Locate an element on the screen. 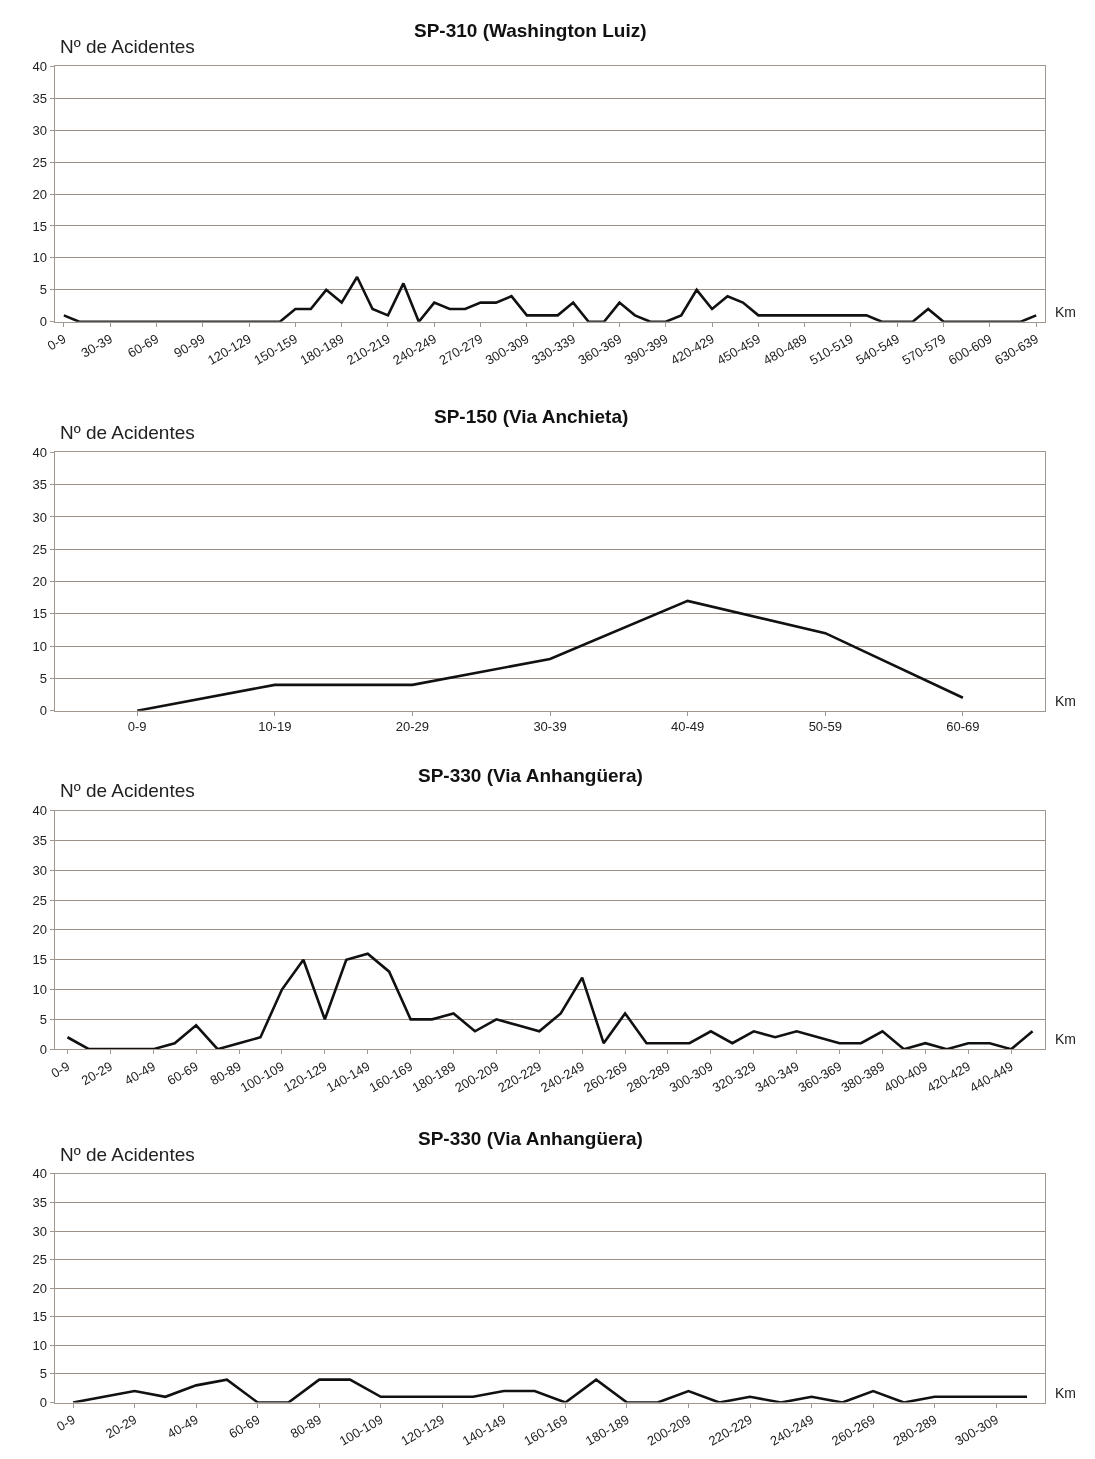 The width and height of the screenshot is (1095, 1459). chart-title: SP-150 (Via Anchieta) is located at coordinates (531, 416).